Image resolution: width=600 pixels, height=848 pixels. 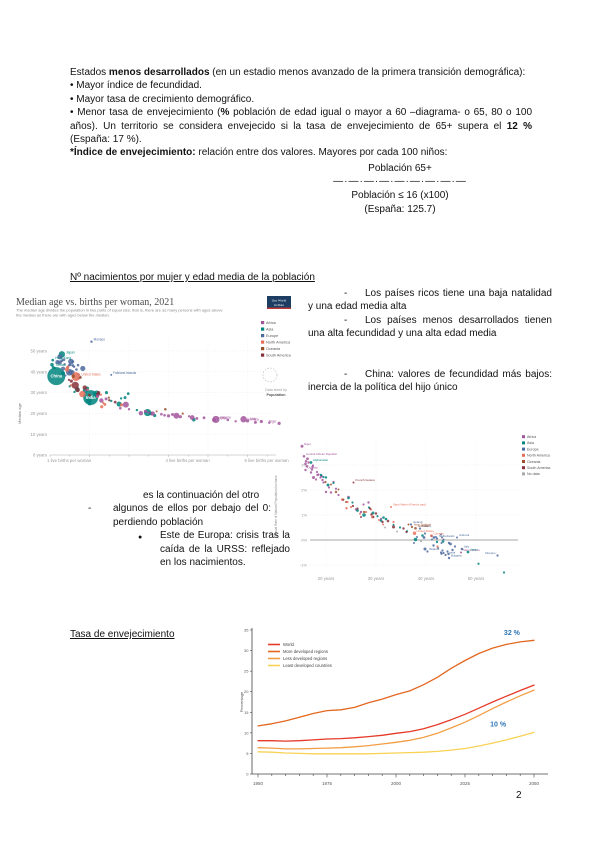 What do you see at coordinates (279, 356) in the screenshot?
I see `svg-text: South America` at bounding box center [279, 356].